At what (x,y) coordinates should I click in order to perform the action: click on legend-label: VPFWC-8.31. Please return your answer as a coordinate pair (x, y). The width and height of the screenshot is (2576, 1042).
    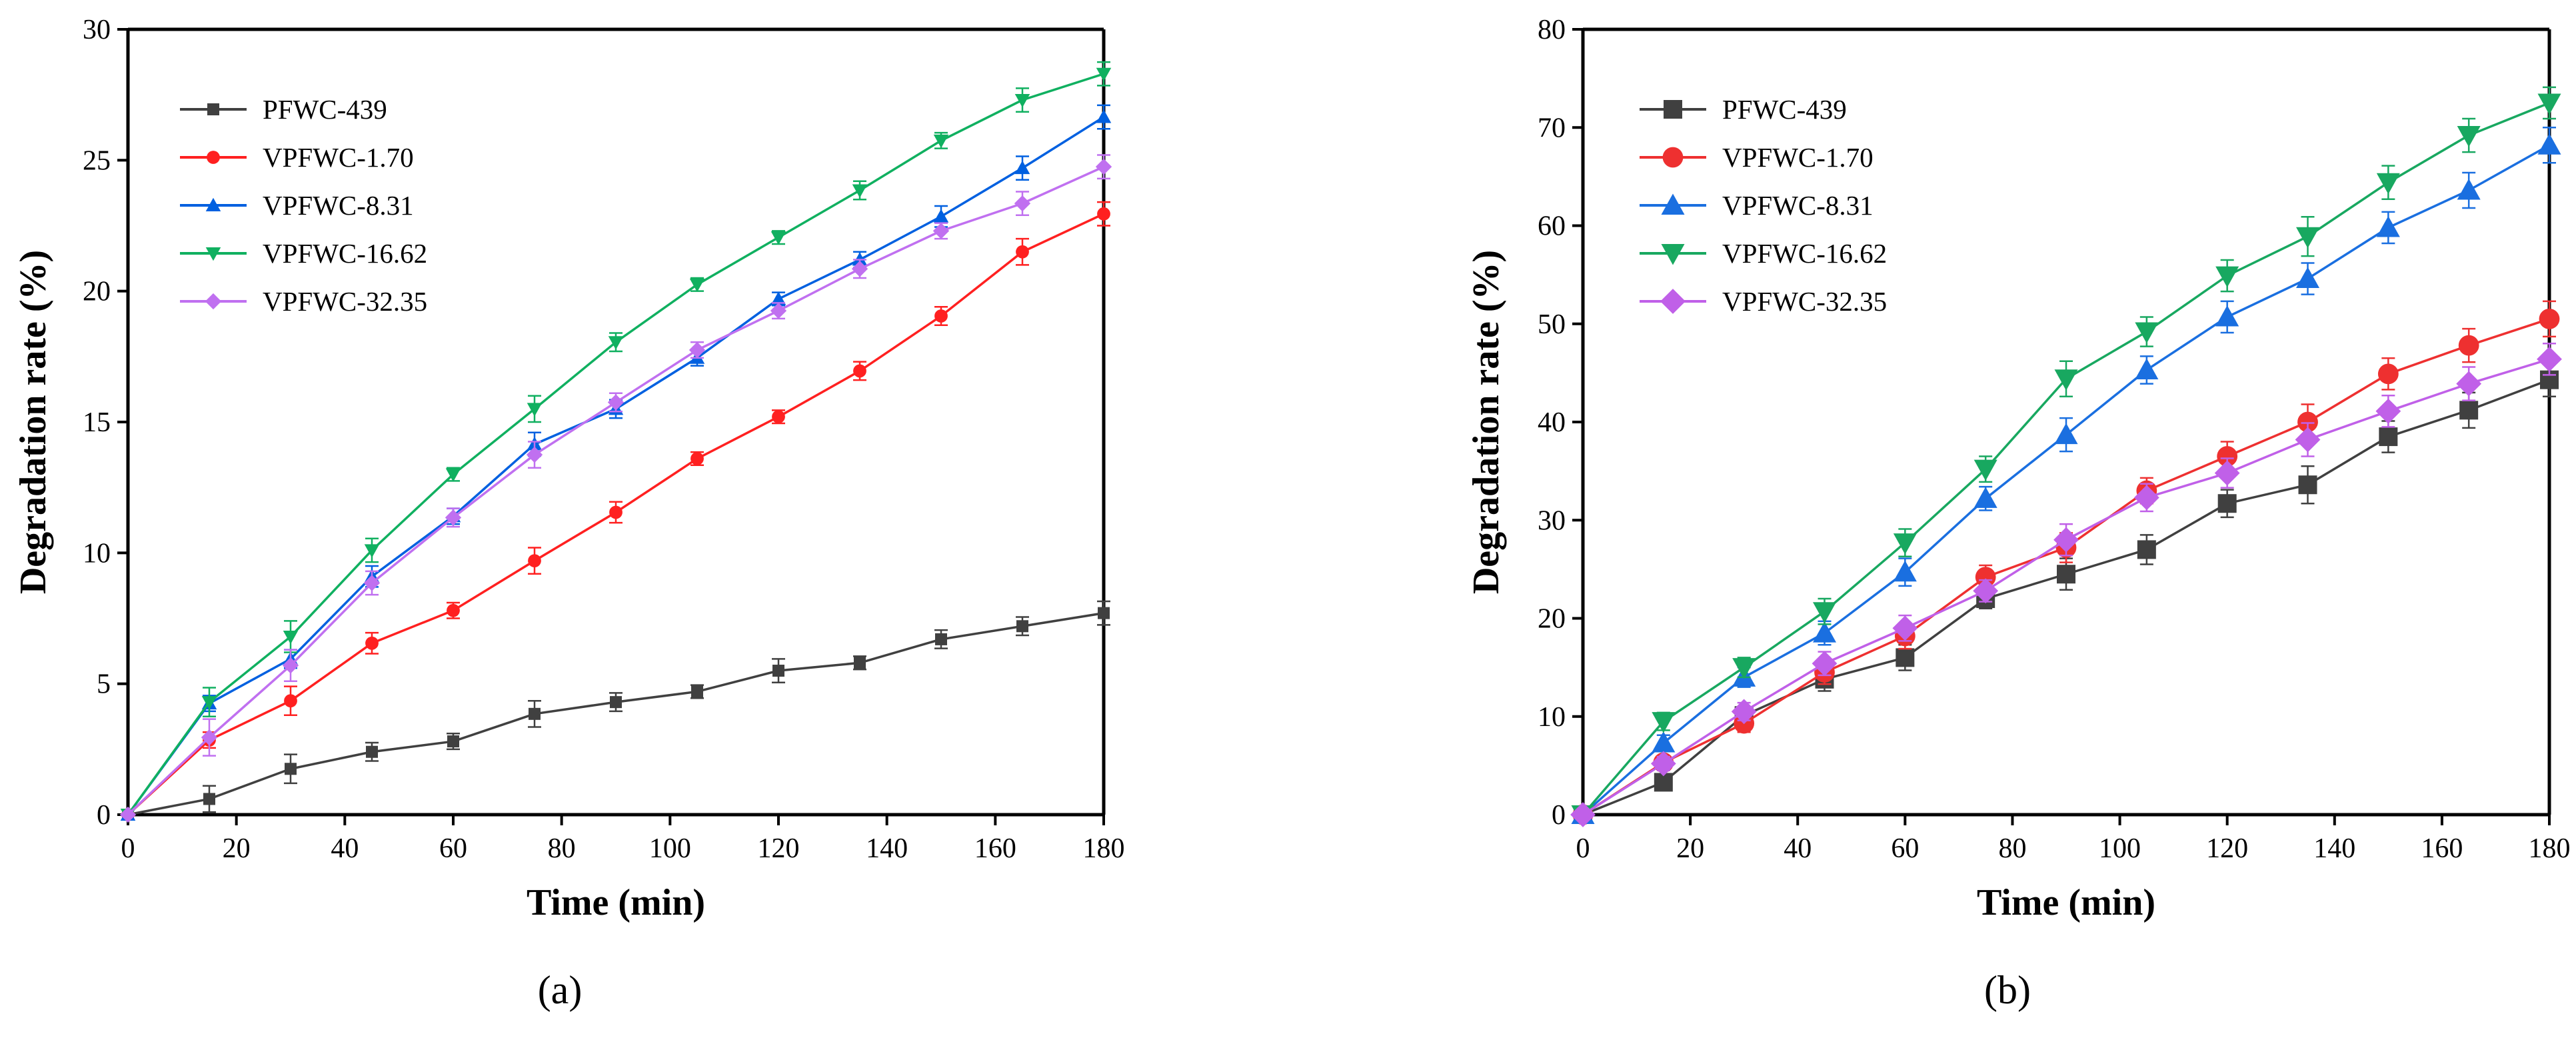
    Looking at the image, I should click on (339, 205).